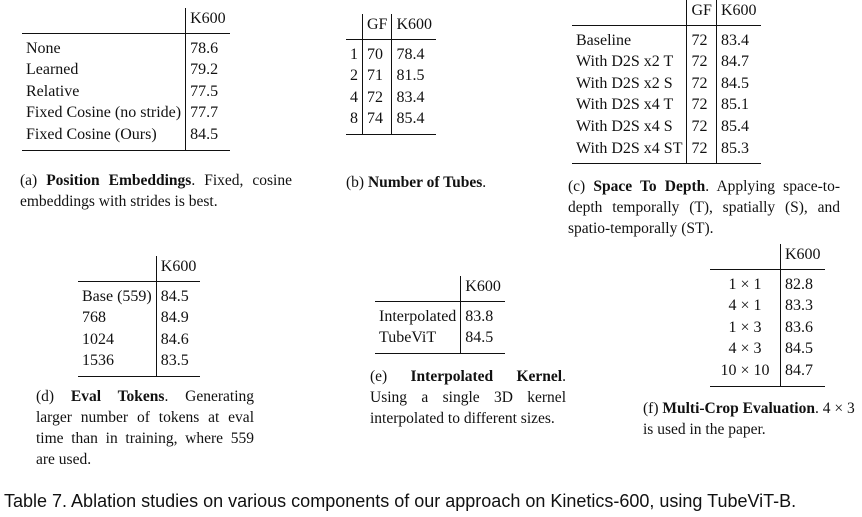  I want to click on caption-prefix: (a), so click(33, 180).